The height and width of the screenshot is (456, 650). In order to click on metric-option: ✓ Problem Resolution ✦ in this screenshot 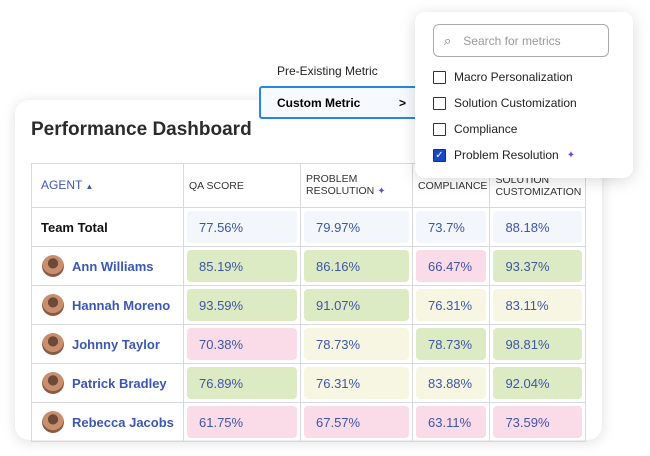, I will do `click(504, 155)`.